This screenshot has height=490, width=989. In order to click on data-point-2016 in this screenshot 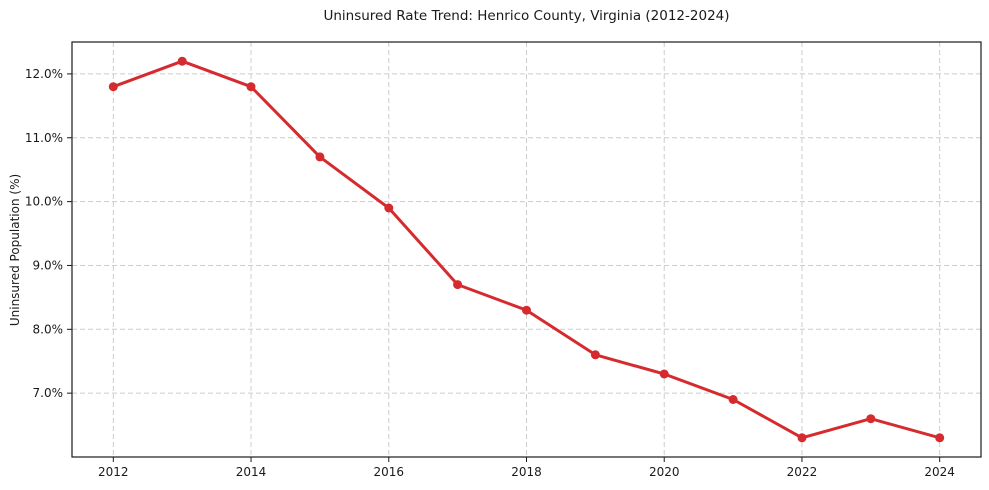, I will do `click(389, 208)`.